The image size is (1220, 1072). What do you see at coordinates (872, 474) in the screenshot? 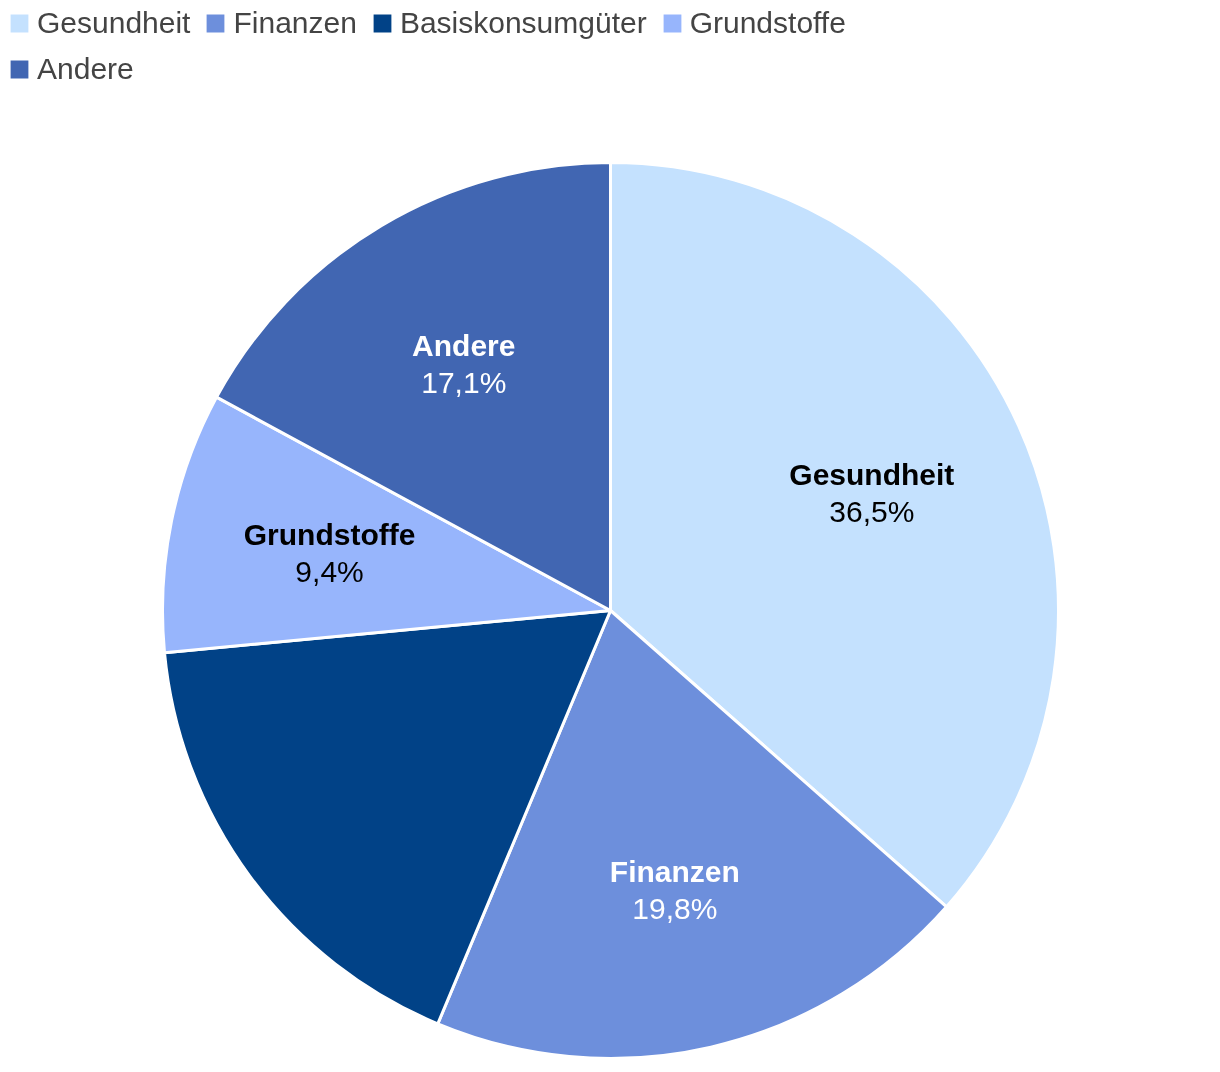
I see `slice-label: Gesundheit` at bounding box center [872, 474].